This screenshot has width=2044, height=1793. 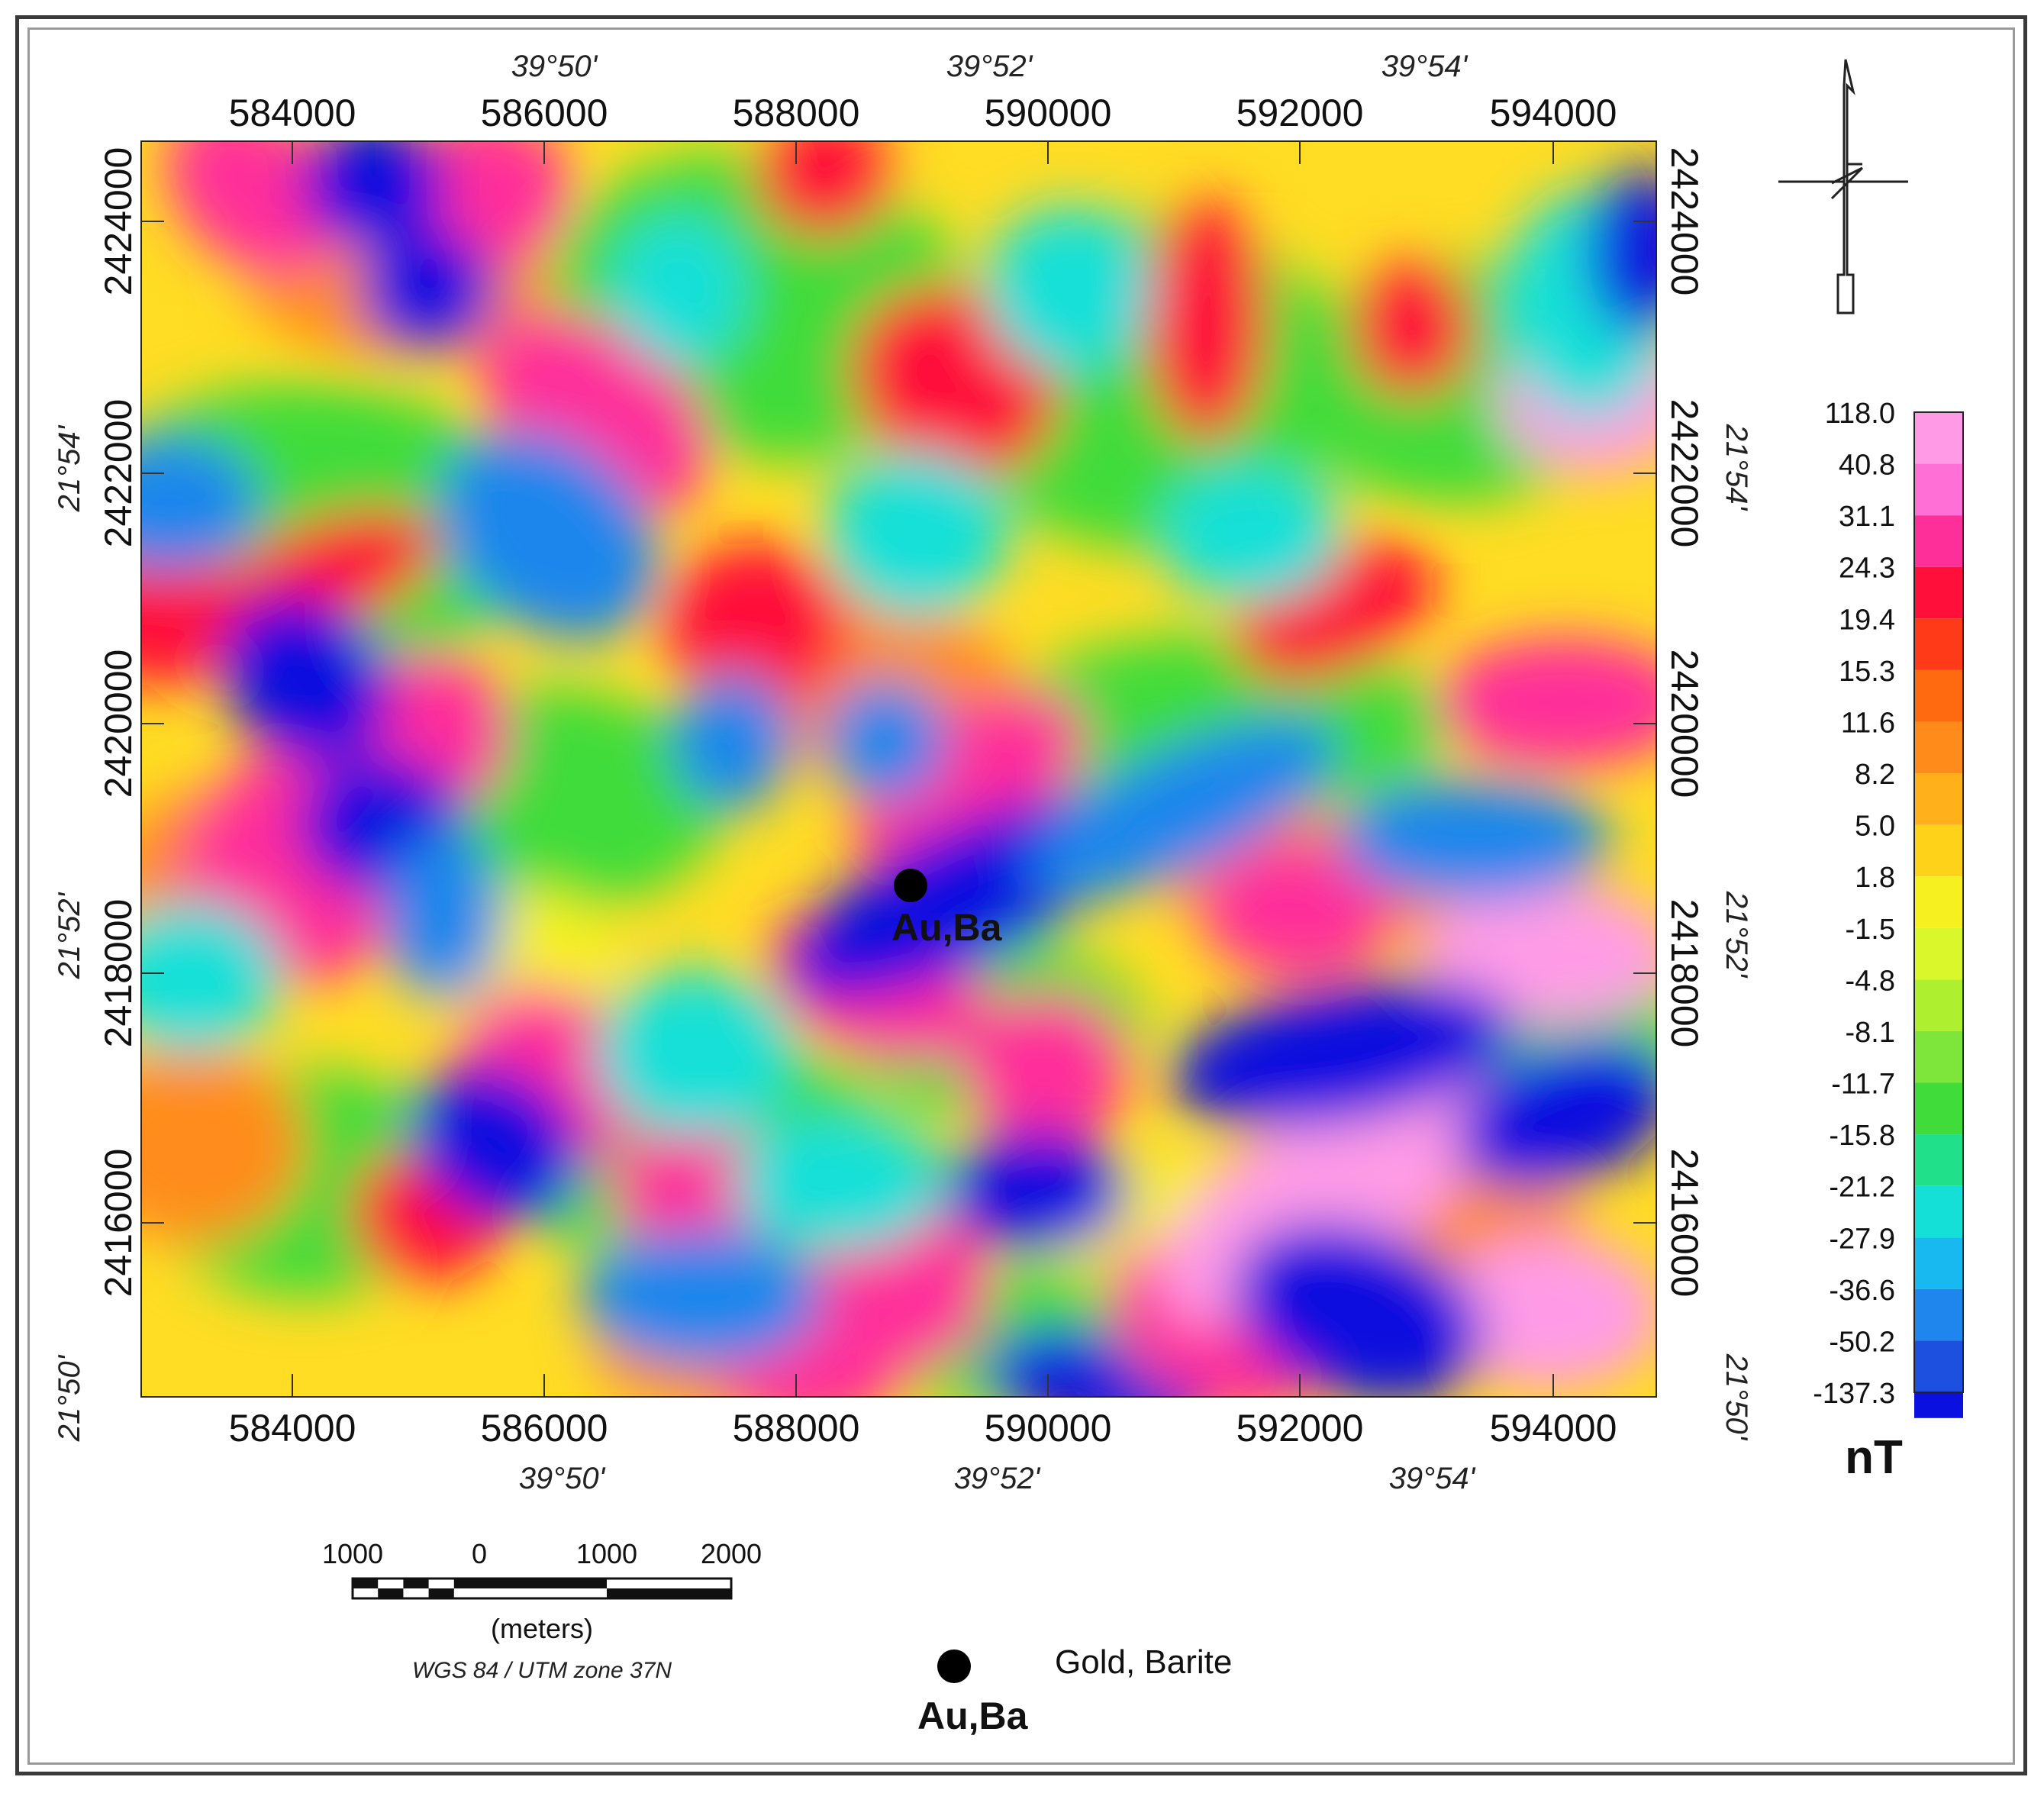 What do you see at coordinates (1875, 878) in the screenshot?
I see `colorbar-label: 1.8` at bounding box center [1875, 878].